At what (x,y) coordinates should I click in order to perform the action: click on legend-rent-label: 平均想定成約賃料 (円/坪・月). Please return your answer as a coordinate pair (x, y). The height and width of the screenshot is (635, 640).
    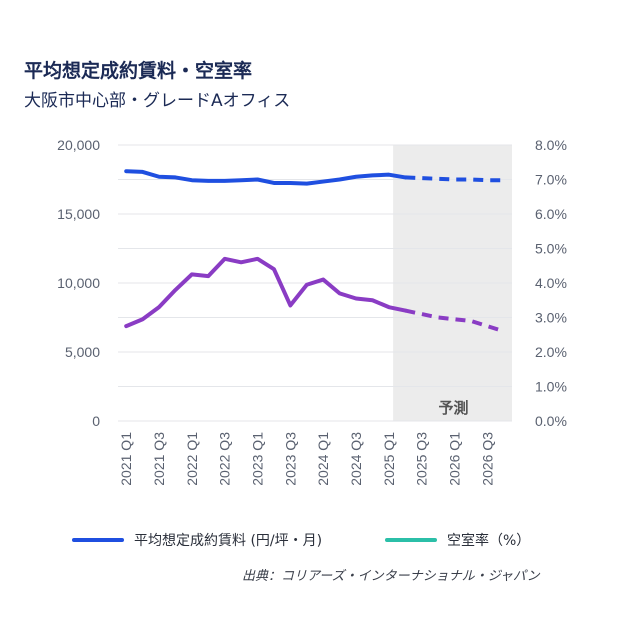
    Looking at the image, I should click on (228, 541).